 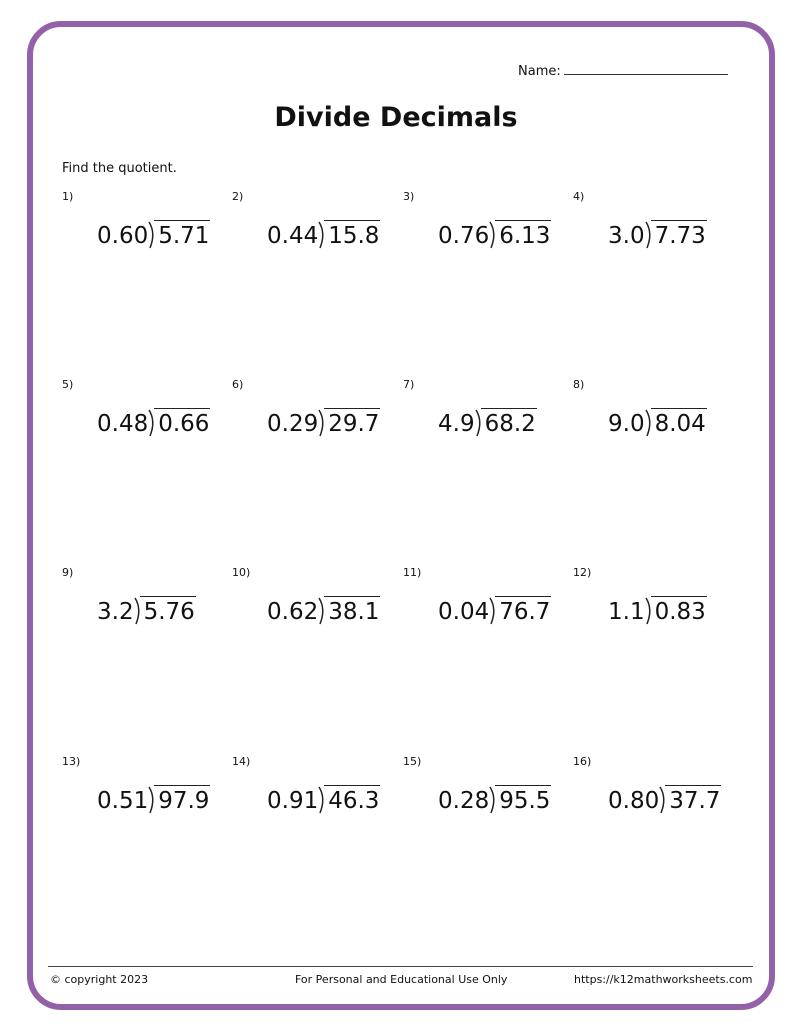 What do you see at coordinates (579, 384) in the screenshot?
I see `problem-number: 8)` at bounding box center [579, 384].